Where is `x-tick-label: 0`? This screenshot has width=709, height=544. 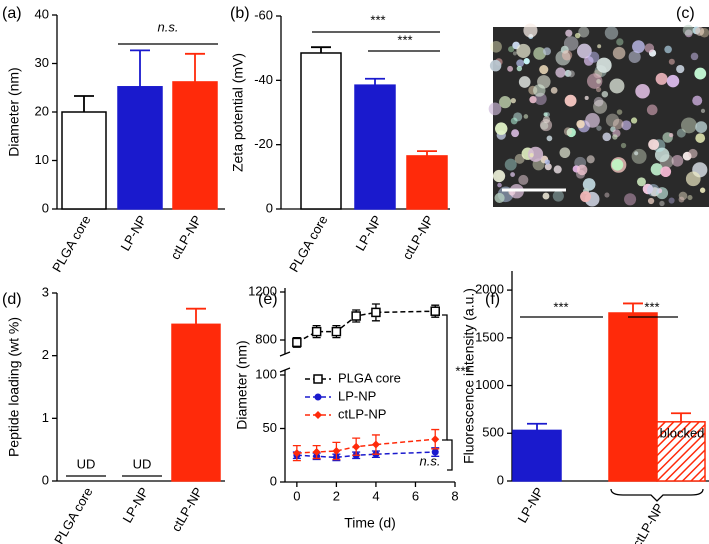 x-tick-label: 0 is located at coordinates (296, 495).